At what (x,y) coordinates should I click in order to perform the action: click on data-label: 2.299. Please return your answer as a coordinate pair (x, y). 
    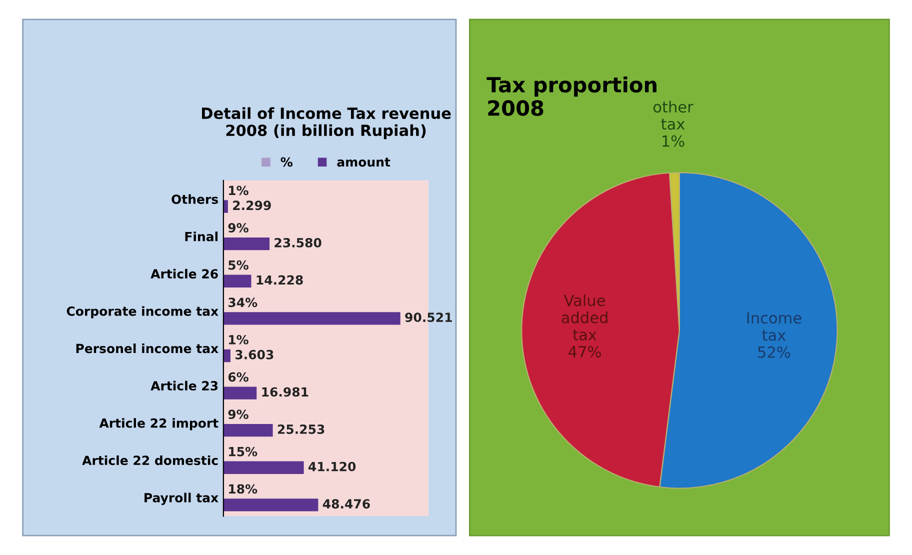
    Looking at the image, I should click on (252, 205).